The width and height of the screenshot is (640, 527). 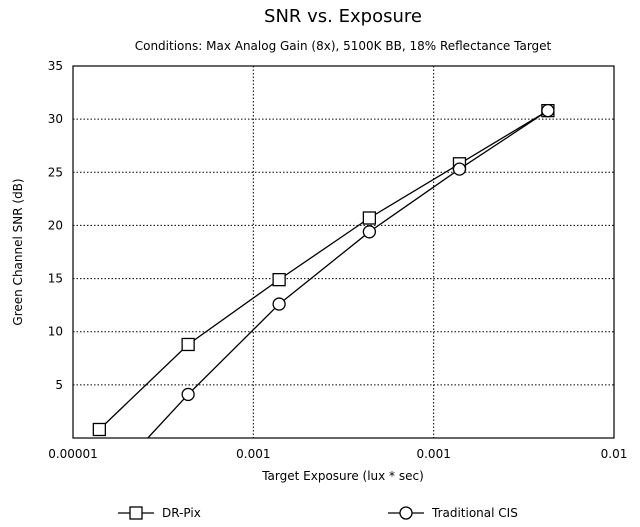 What do you see at coordinates (18, 251) in the screenshot?
I see `y-axis-label: Green Channel SNR (dB)` at bounding box center [18, 251].